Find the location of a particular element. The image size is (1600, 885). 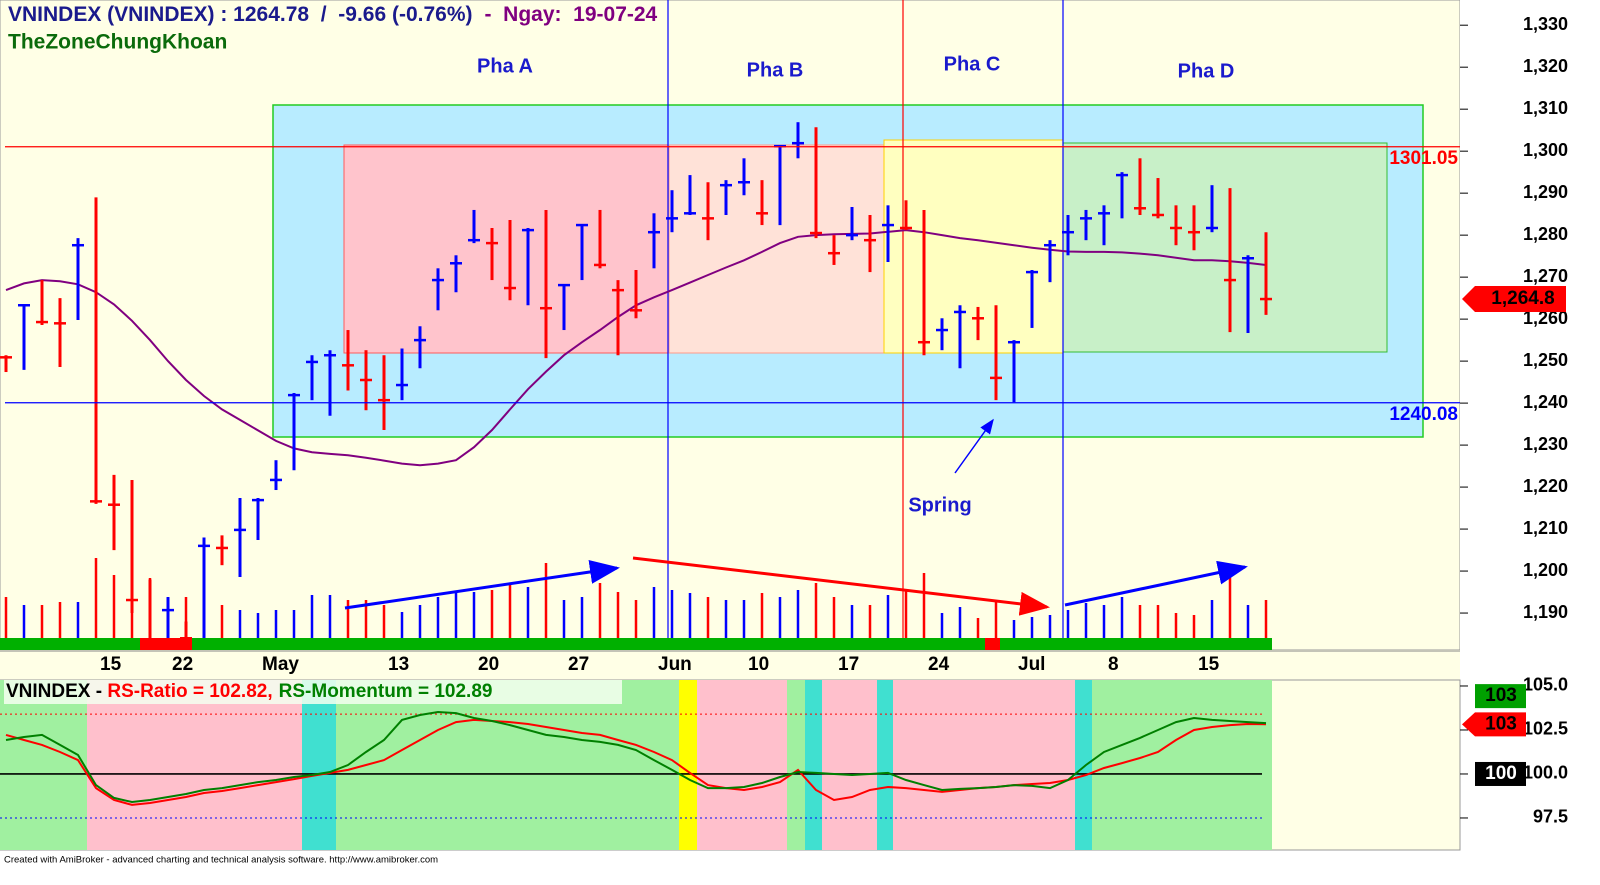

x-tick-label: 27 is located at coordinates (578, 664).